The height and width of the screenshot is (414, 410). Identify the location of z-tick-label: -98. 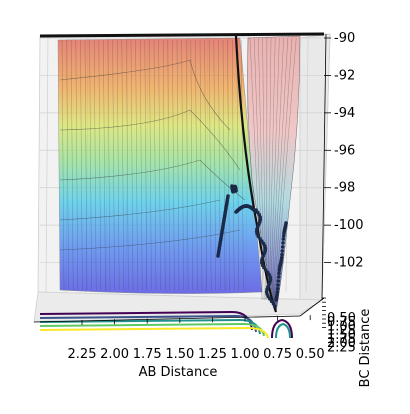
(344, 188).